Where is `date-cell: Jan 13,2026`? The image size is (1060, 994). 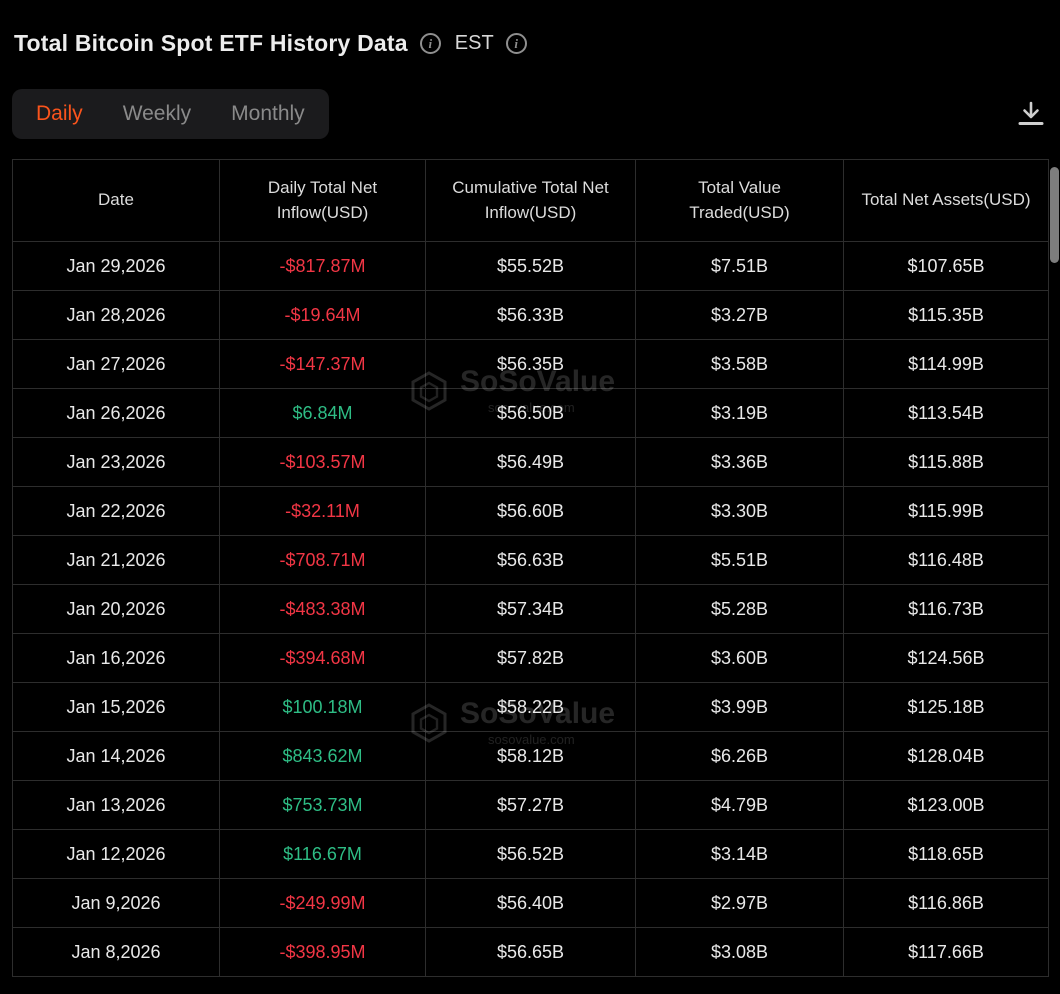 date-cell: Jan 13,2026 is located at coordinates (116, 805).